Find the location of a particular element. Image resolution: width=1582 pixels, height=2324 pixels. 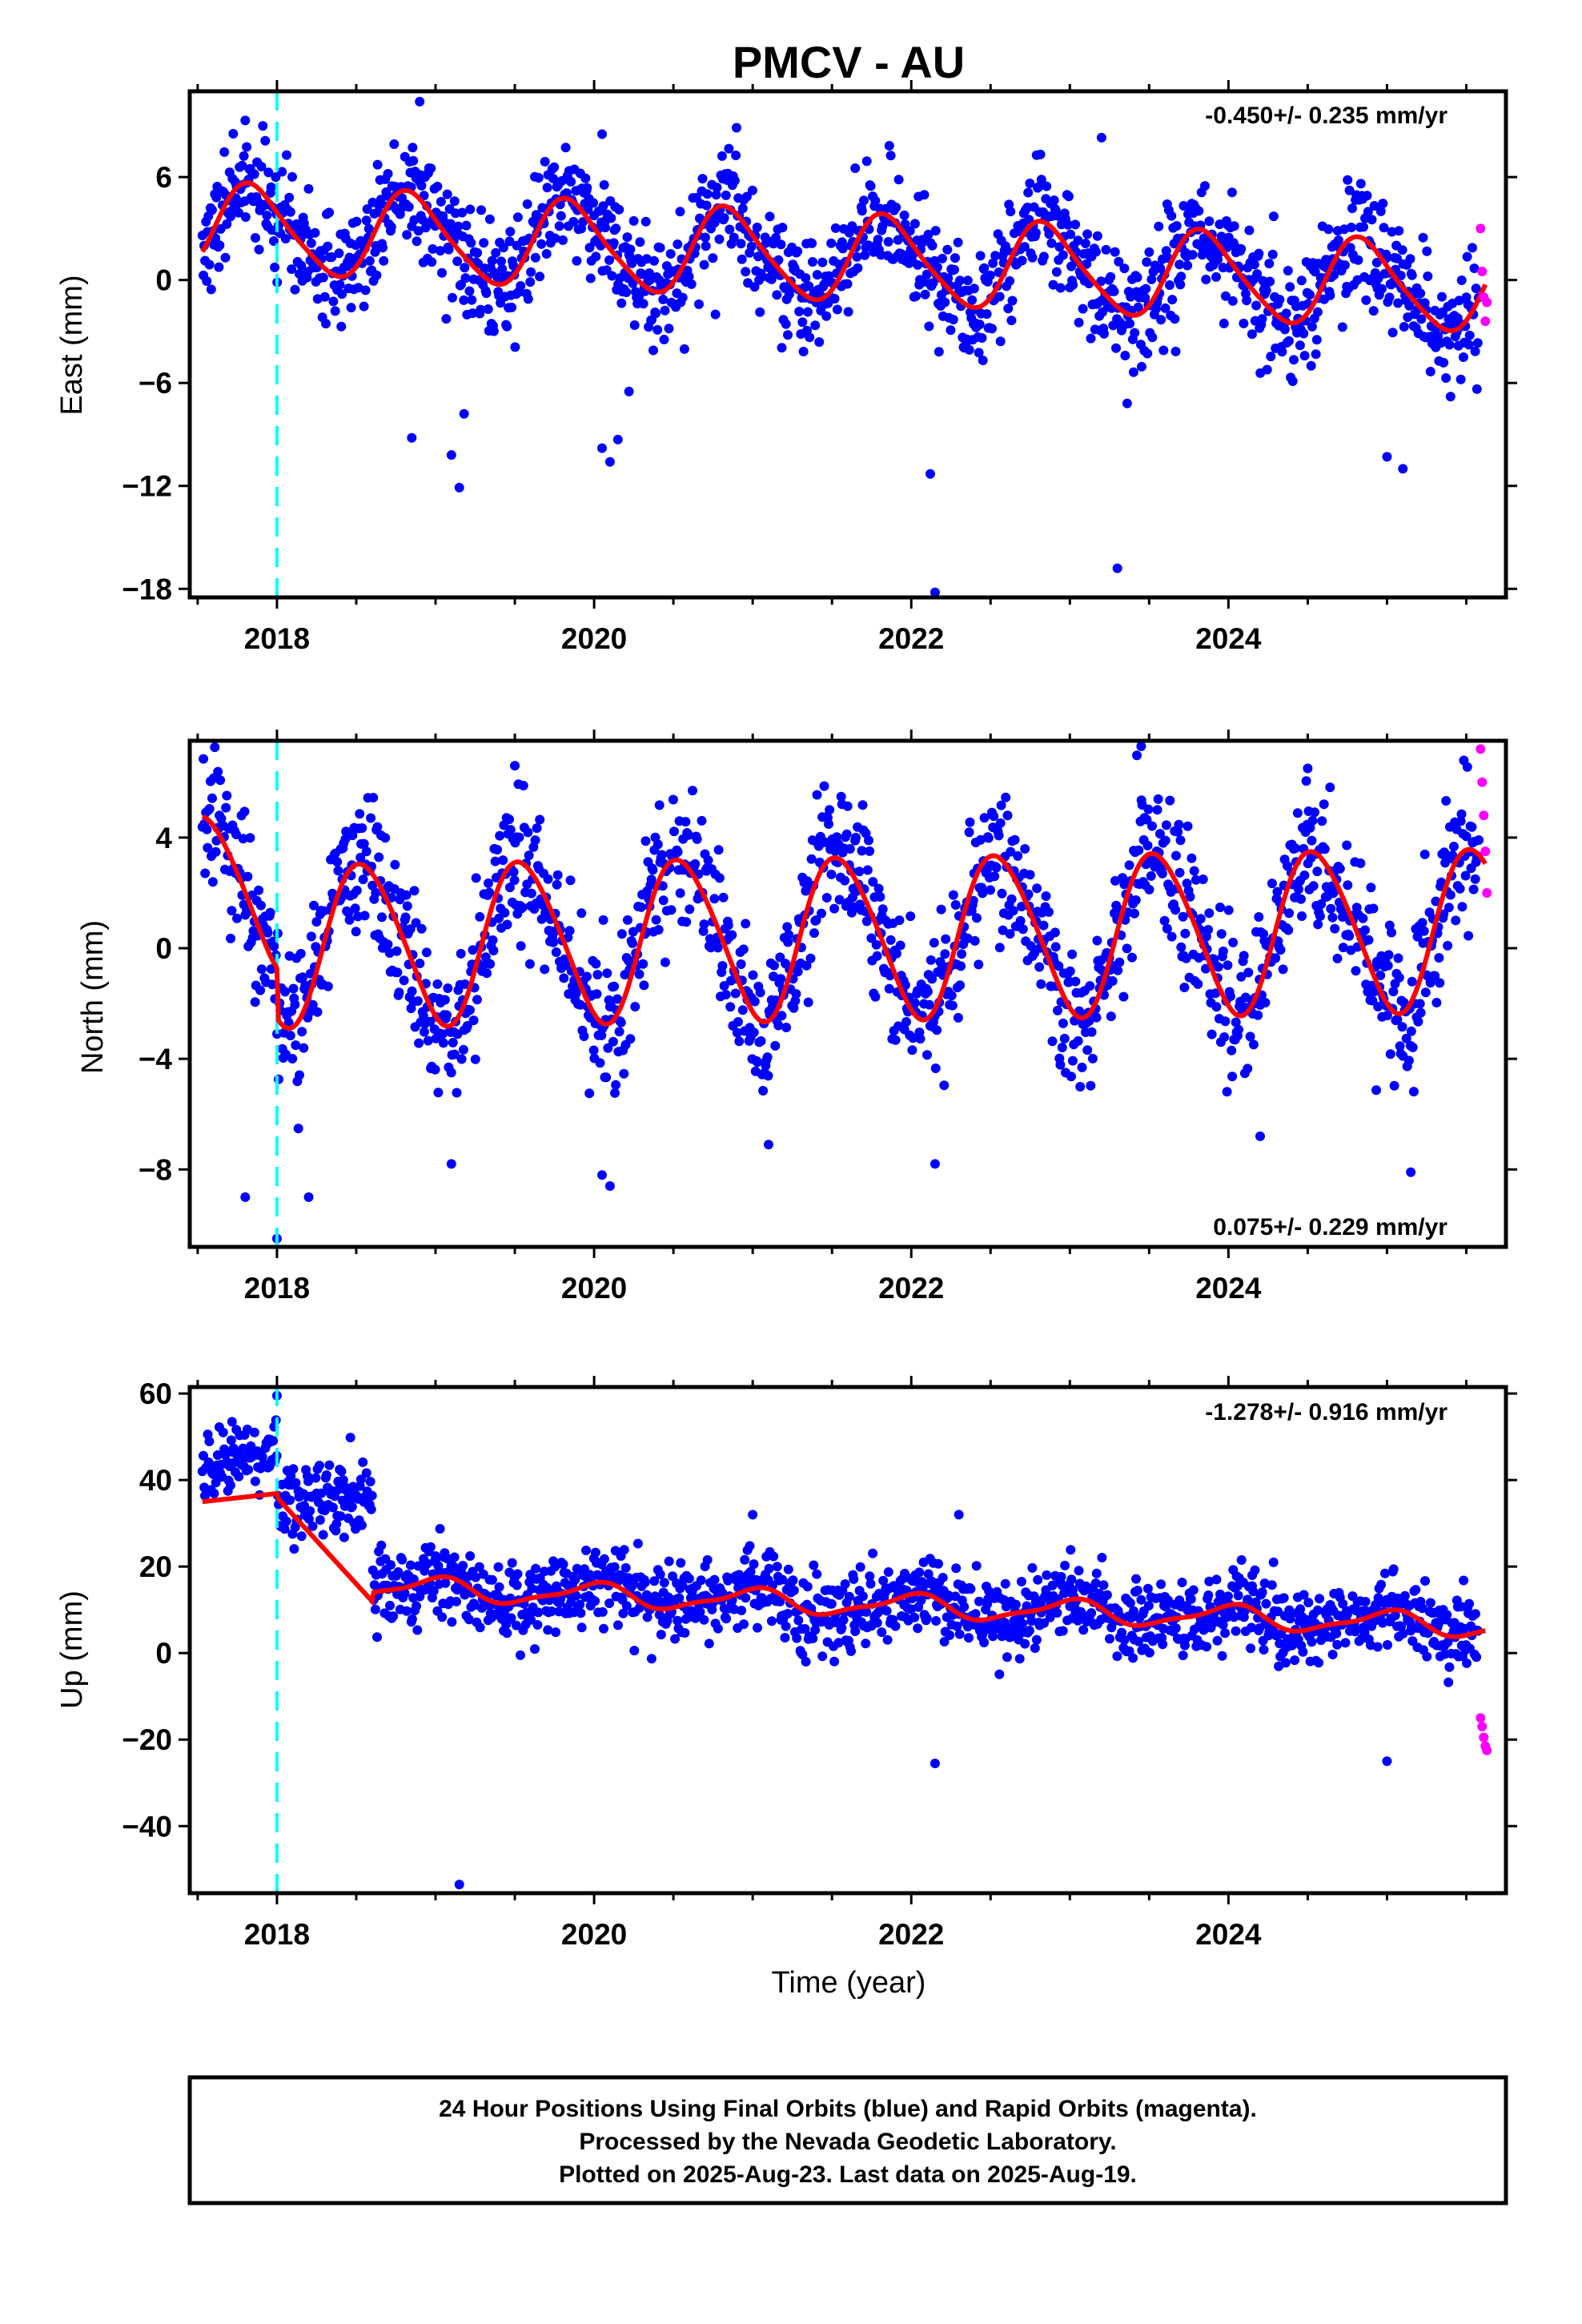

north-x-tick-label: 2024 is located at coordinates (1228, 1288).